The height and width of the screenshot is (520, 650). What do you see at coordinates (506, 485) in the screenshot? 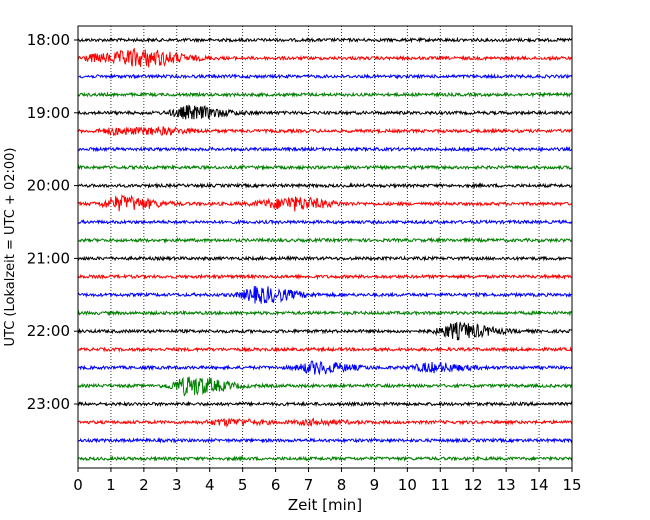
I see `x-tick-label: 13` at bounding box center [506, 485].